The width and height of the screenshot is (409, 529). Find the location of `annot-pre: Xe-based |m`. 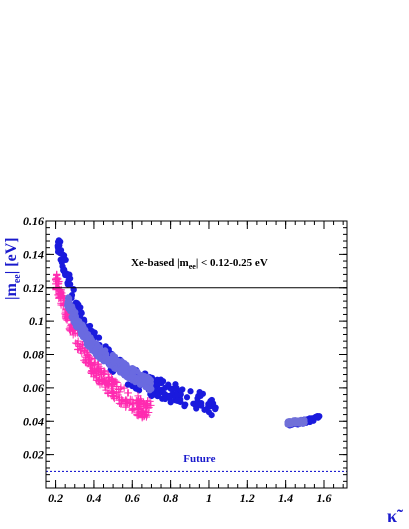

annot-pre: Xe-based |m is located at coordinates (160, 263).